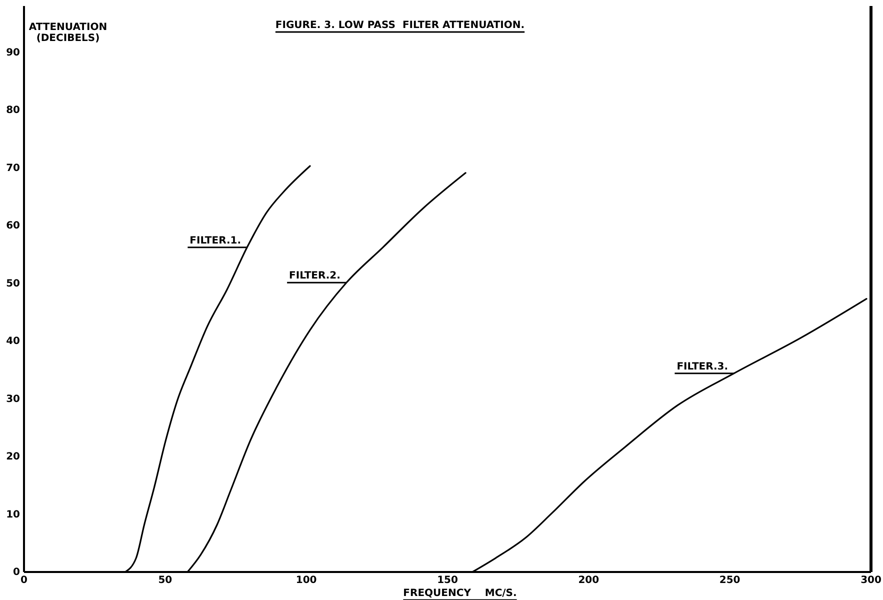  I want to click on y-tick-label: 30, so click(13, 399).